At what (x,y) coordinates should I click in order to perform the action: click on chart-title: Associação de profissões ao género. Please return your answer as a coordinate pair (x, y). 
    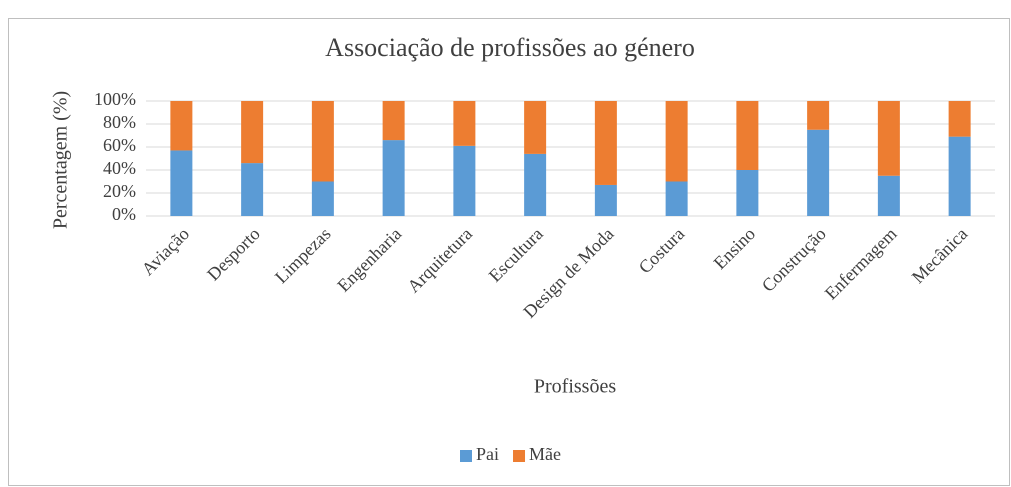
    Looking at the image, I should click on (510, 47).